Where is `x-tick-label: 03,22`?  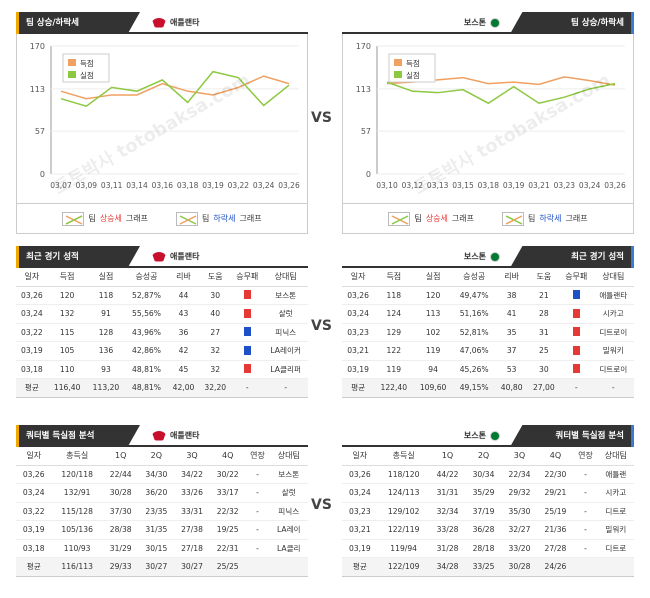
x-tick-label: 03,22 is located at coordinates (239, 185).